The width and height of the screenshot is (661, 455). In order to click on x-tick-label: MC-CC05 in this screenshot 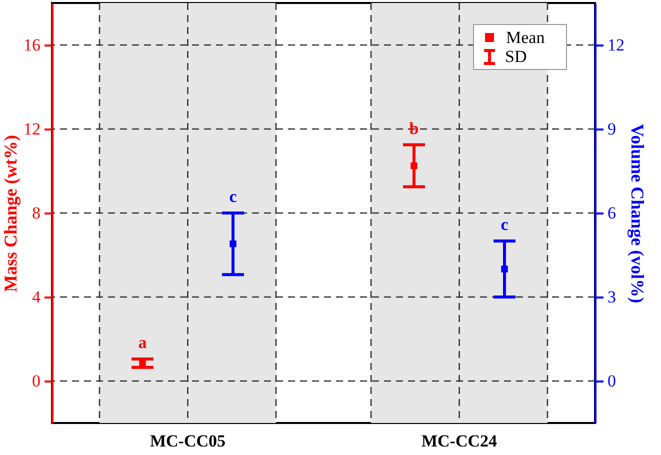, I will do `click(188, 441)`.